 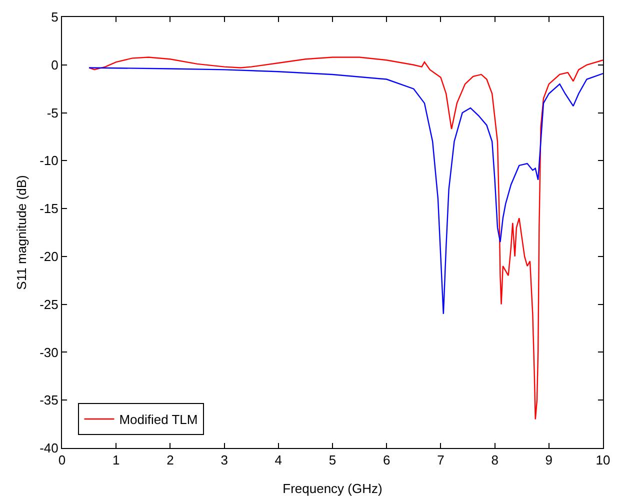 What do you see at coordinates (49, 352) in the screenshot?
I see `y-tick-label: -30` at bounding box center [49, 352].